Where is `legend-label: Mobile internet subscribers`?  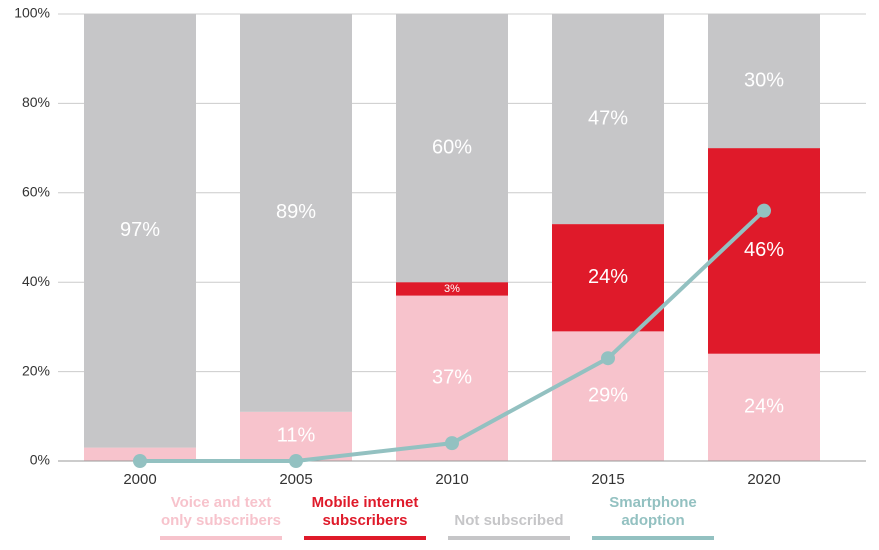
legend-label: Mobile internet subscribers is located at coordinates (365, 511).